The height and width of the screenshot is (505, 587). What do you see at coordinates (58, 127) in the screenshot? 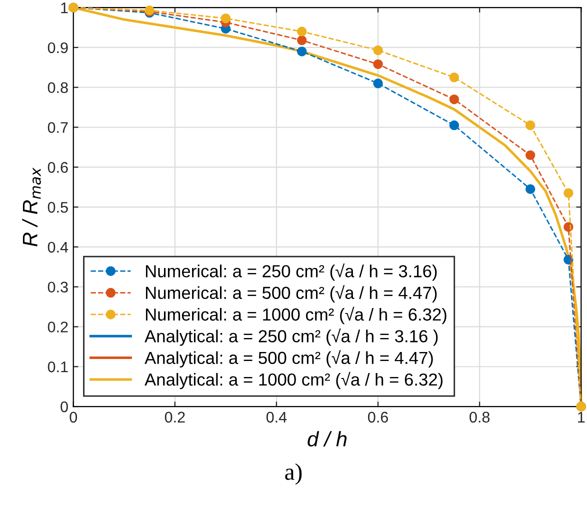
I see `y-tick-label: 0.7` at bounding box center [58, 127].